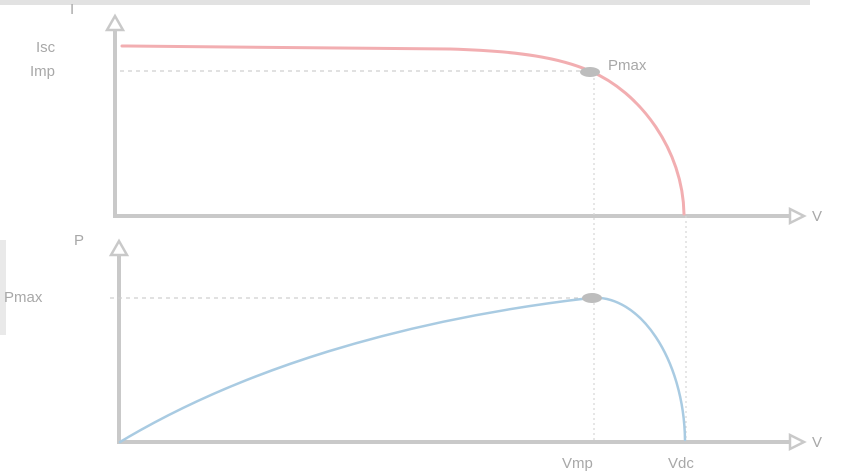 The width and height of the screenshot is (845, 474). Describe the element at coordinates (817, 442) in the screenshot. I see `pv-x-axis-label: V` at that location.